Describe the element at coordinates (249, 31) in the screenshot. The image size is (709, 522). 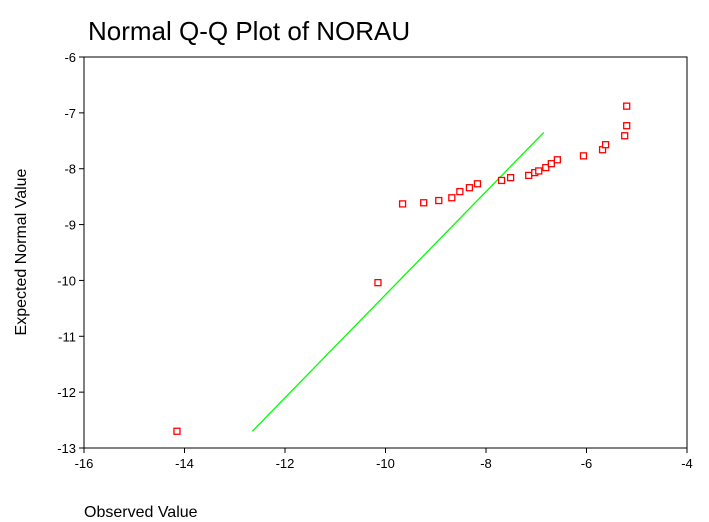
I see `chart-title: Normal Q-Q Plot of NORAU` at that location.